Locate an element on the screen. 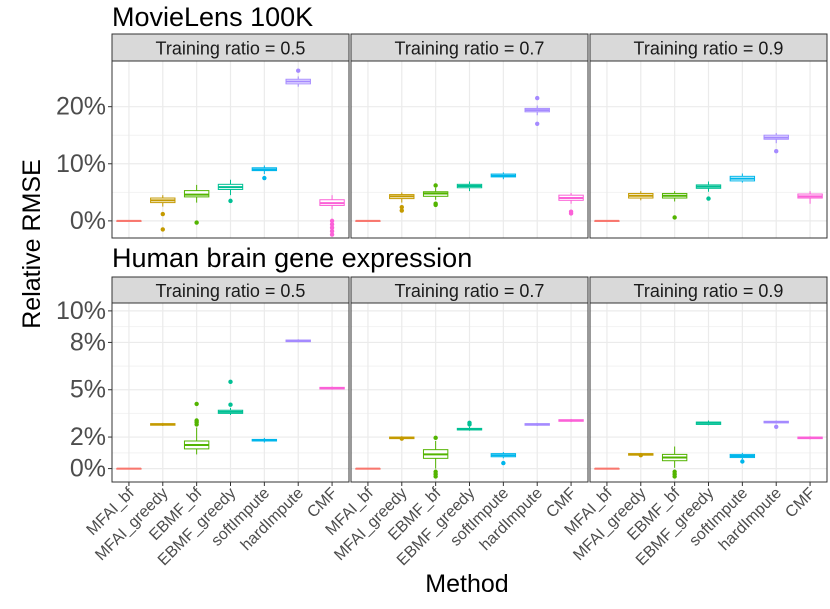 The image size is (830, 609). y-tick-label-1-0: 0% is located at coordinates (88, 469).